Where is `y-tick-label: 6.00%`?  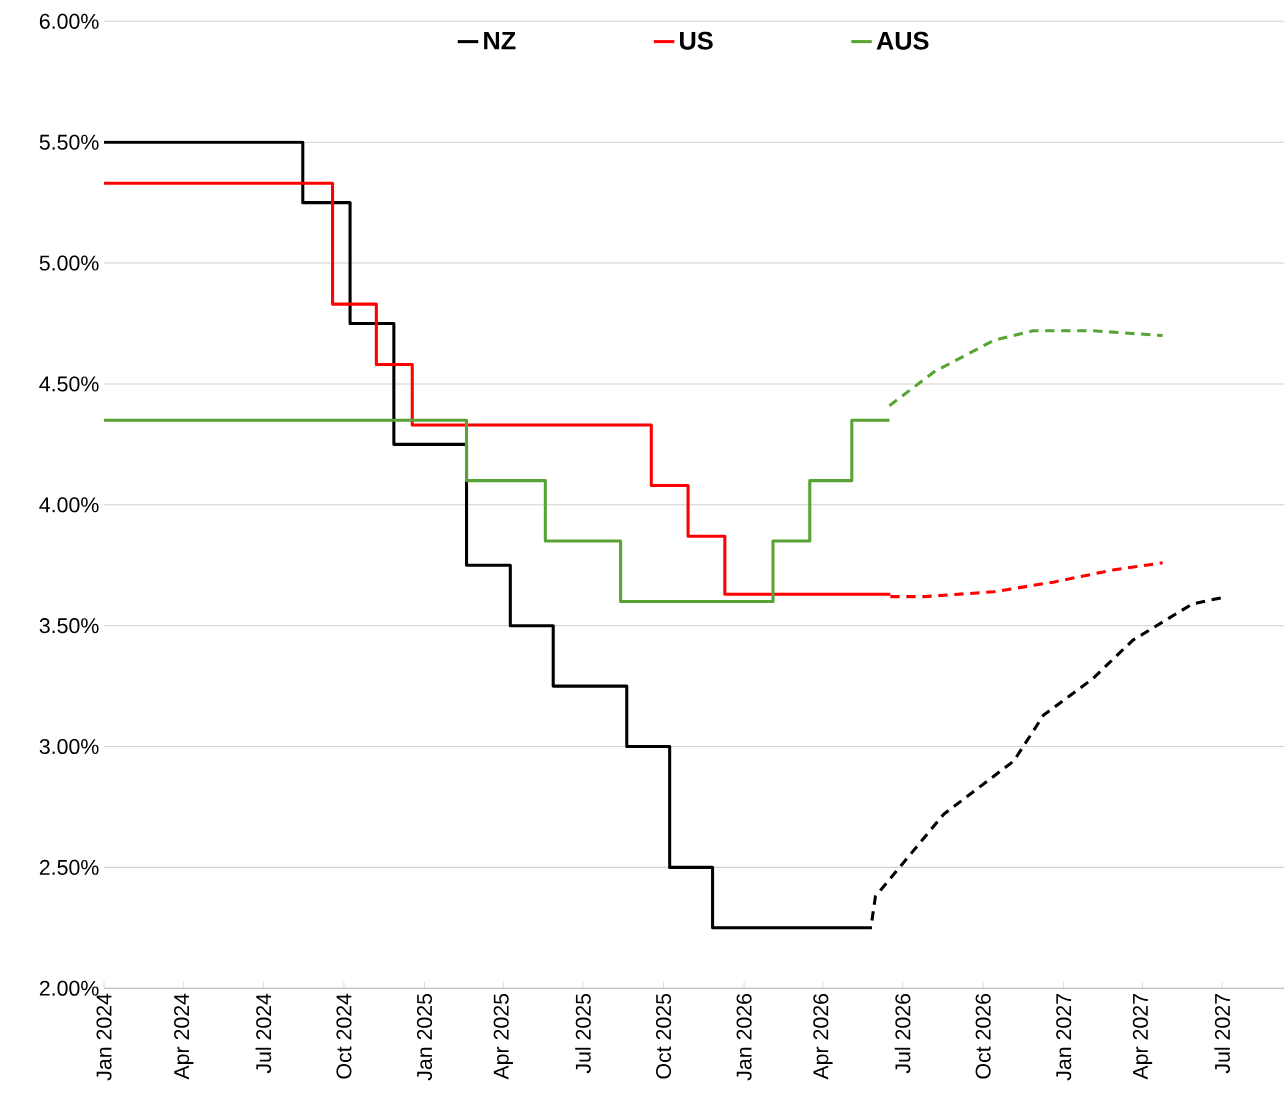 y-tick-label: 6.00% is located at coordinates (69, 21).